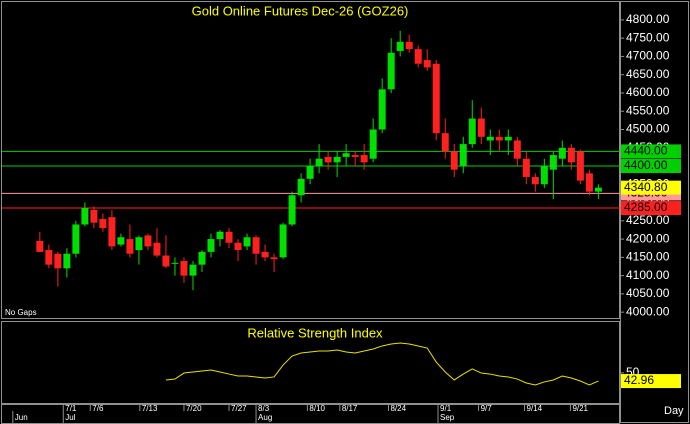 This screenshot has width=690, height=424. Describe the element at coordinates (350, 408) in the screenshot. I see `x-tick-label: 8/17` at that location.